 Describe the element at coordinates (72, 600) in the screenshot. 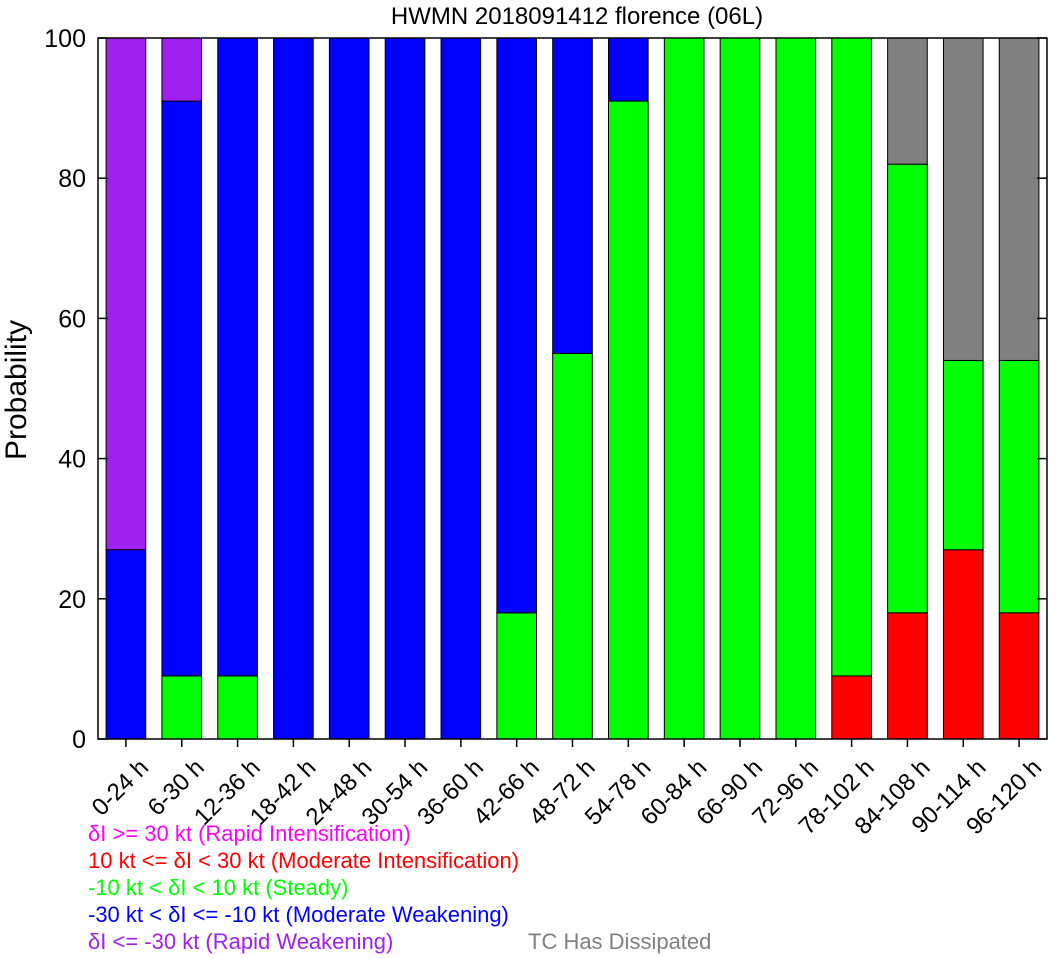

I see `y-tick-label: 20` at that location.